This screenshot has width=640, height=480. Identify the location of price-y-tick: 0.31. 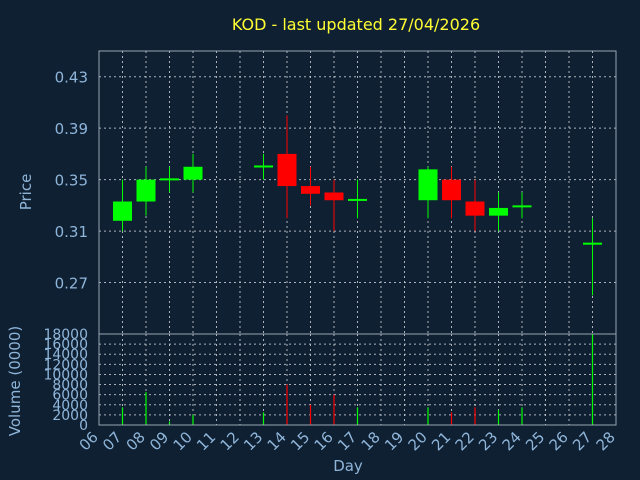
(71, 232).